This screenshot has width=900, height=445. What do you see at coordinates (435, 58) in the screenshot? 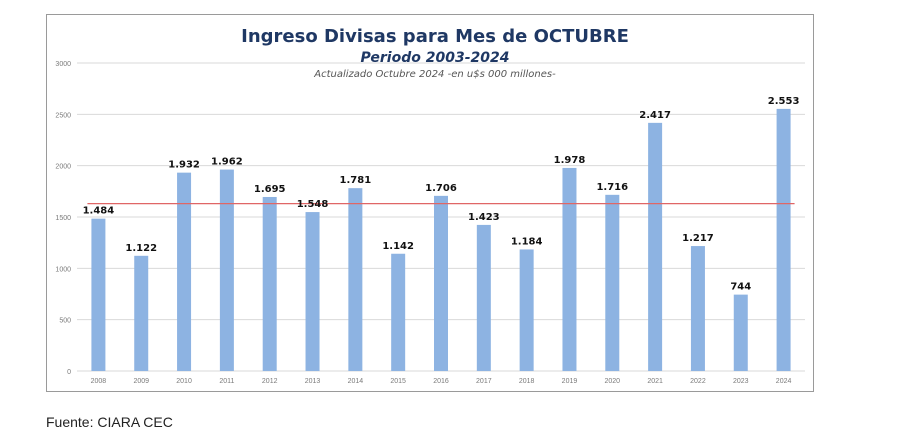
I see `chart-subtitle: Periodo 2003-2024` at bounding box center [435, 58].